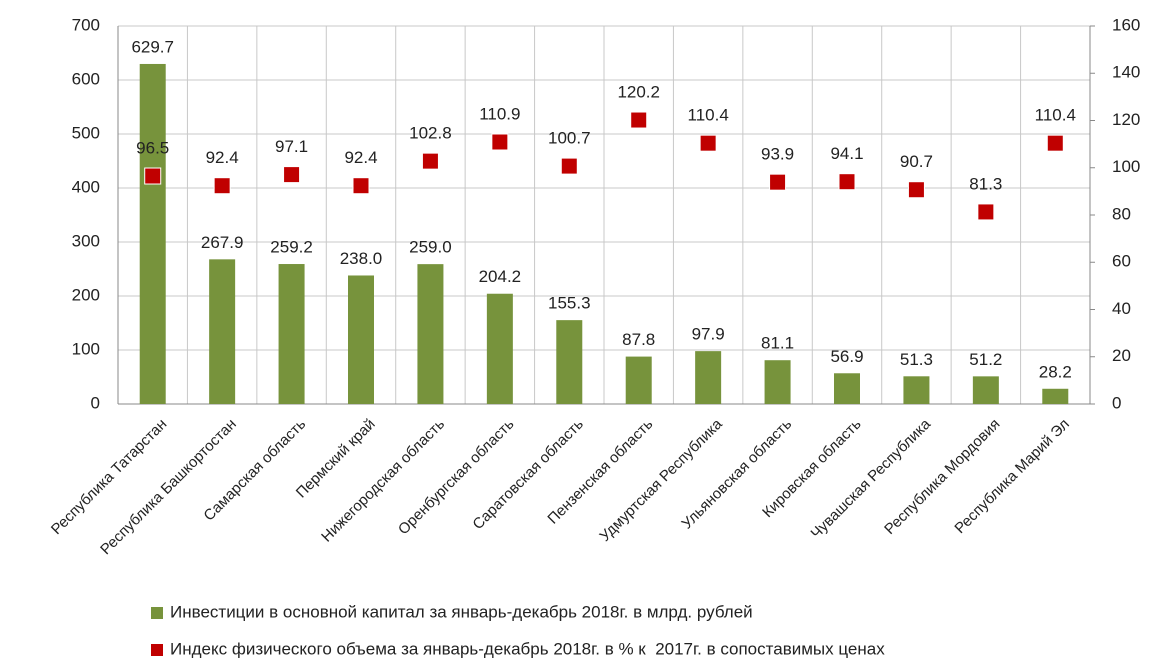  What do you see at coordinates (86, 78) in the screenshot?
I see `y-tick-label: 600` at bounding box center [86, 78].